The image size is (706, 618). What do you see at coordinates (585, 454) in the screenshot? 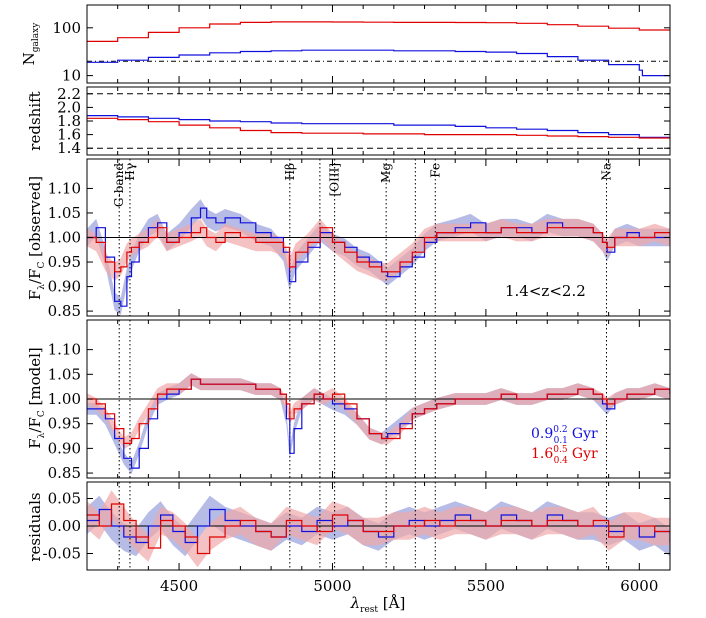
I see `age-red-unit: Gyr` at bounding box center [585, 454].